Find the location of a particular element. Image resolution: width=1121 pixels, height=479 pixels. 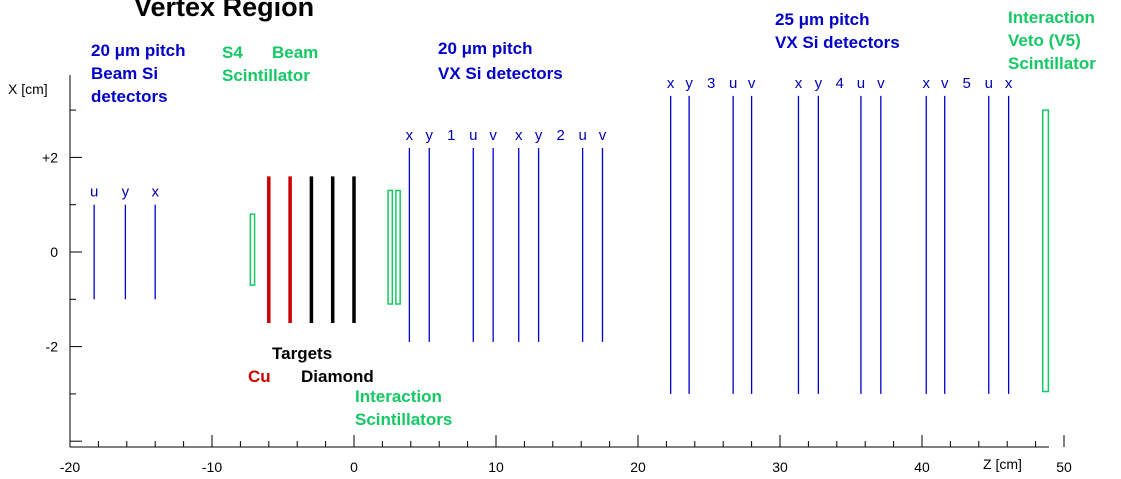

vx25-line2: VX Si detectors is located at coordinates (837, 42).